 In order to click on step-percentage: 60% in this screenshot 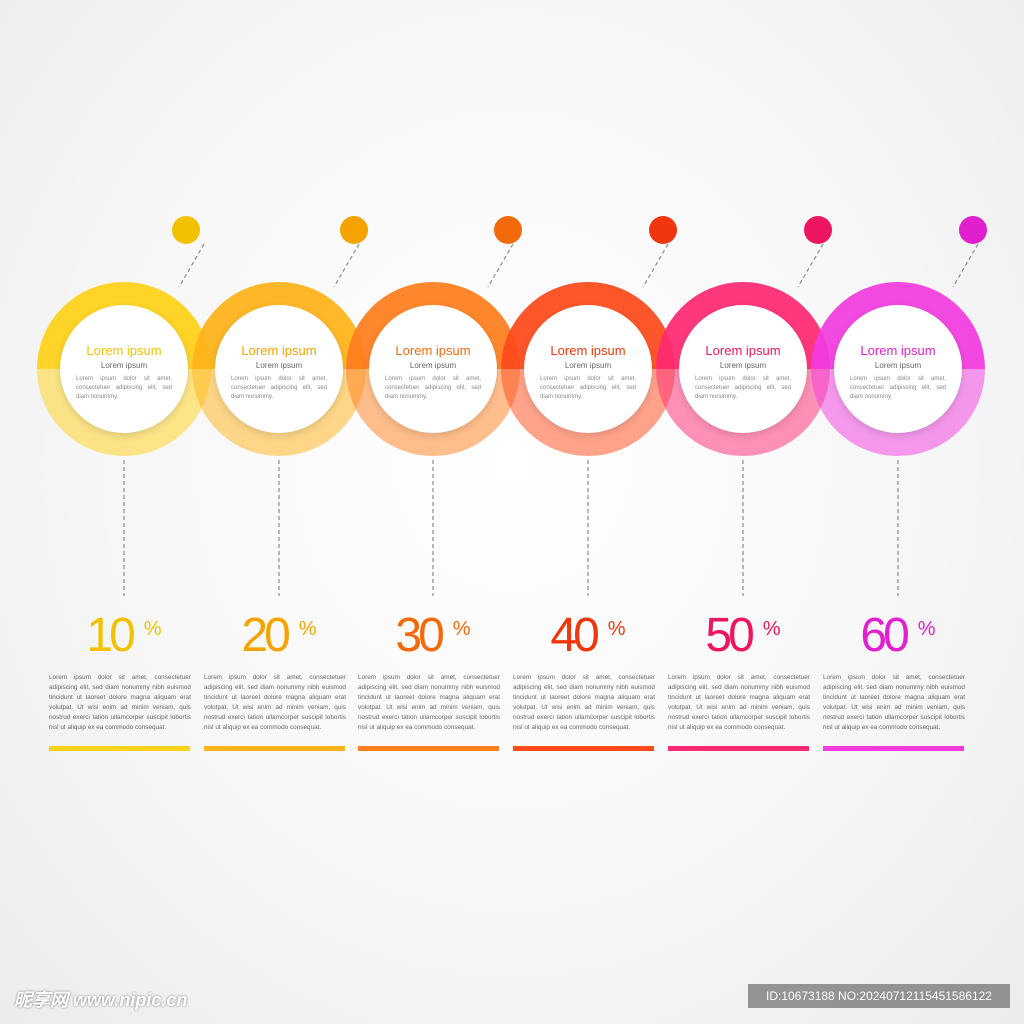, I will do `click(898, 635)`.